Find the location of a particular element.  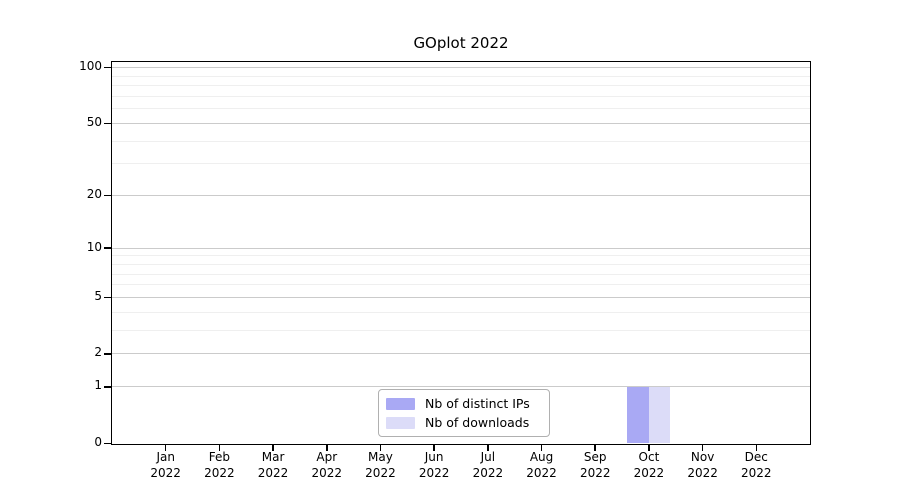

x-tick-label-month: Dec is located at coordinates (756, 457).